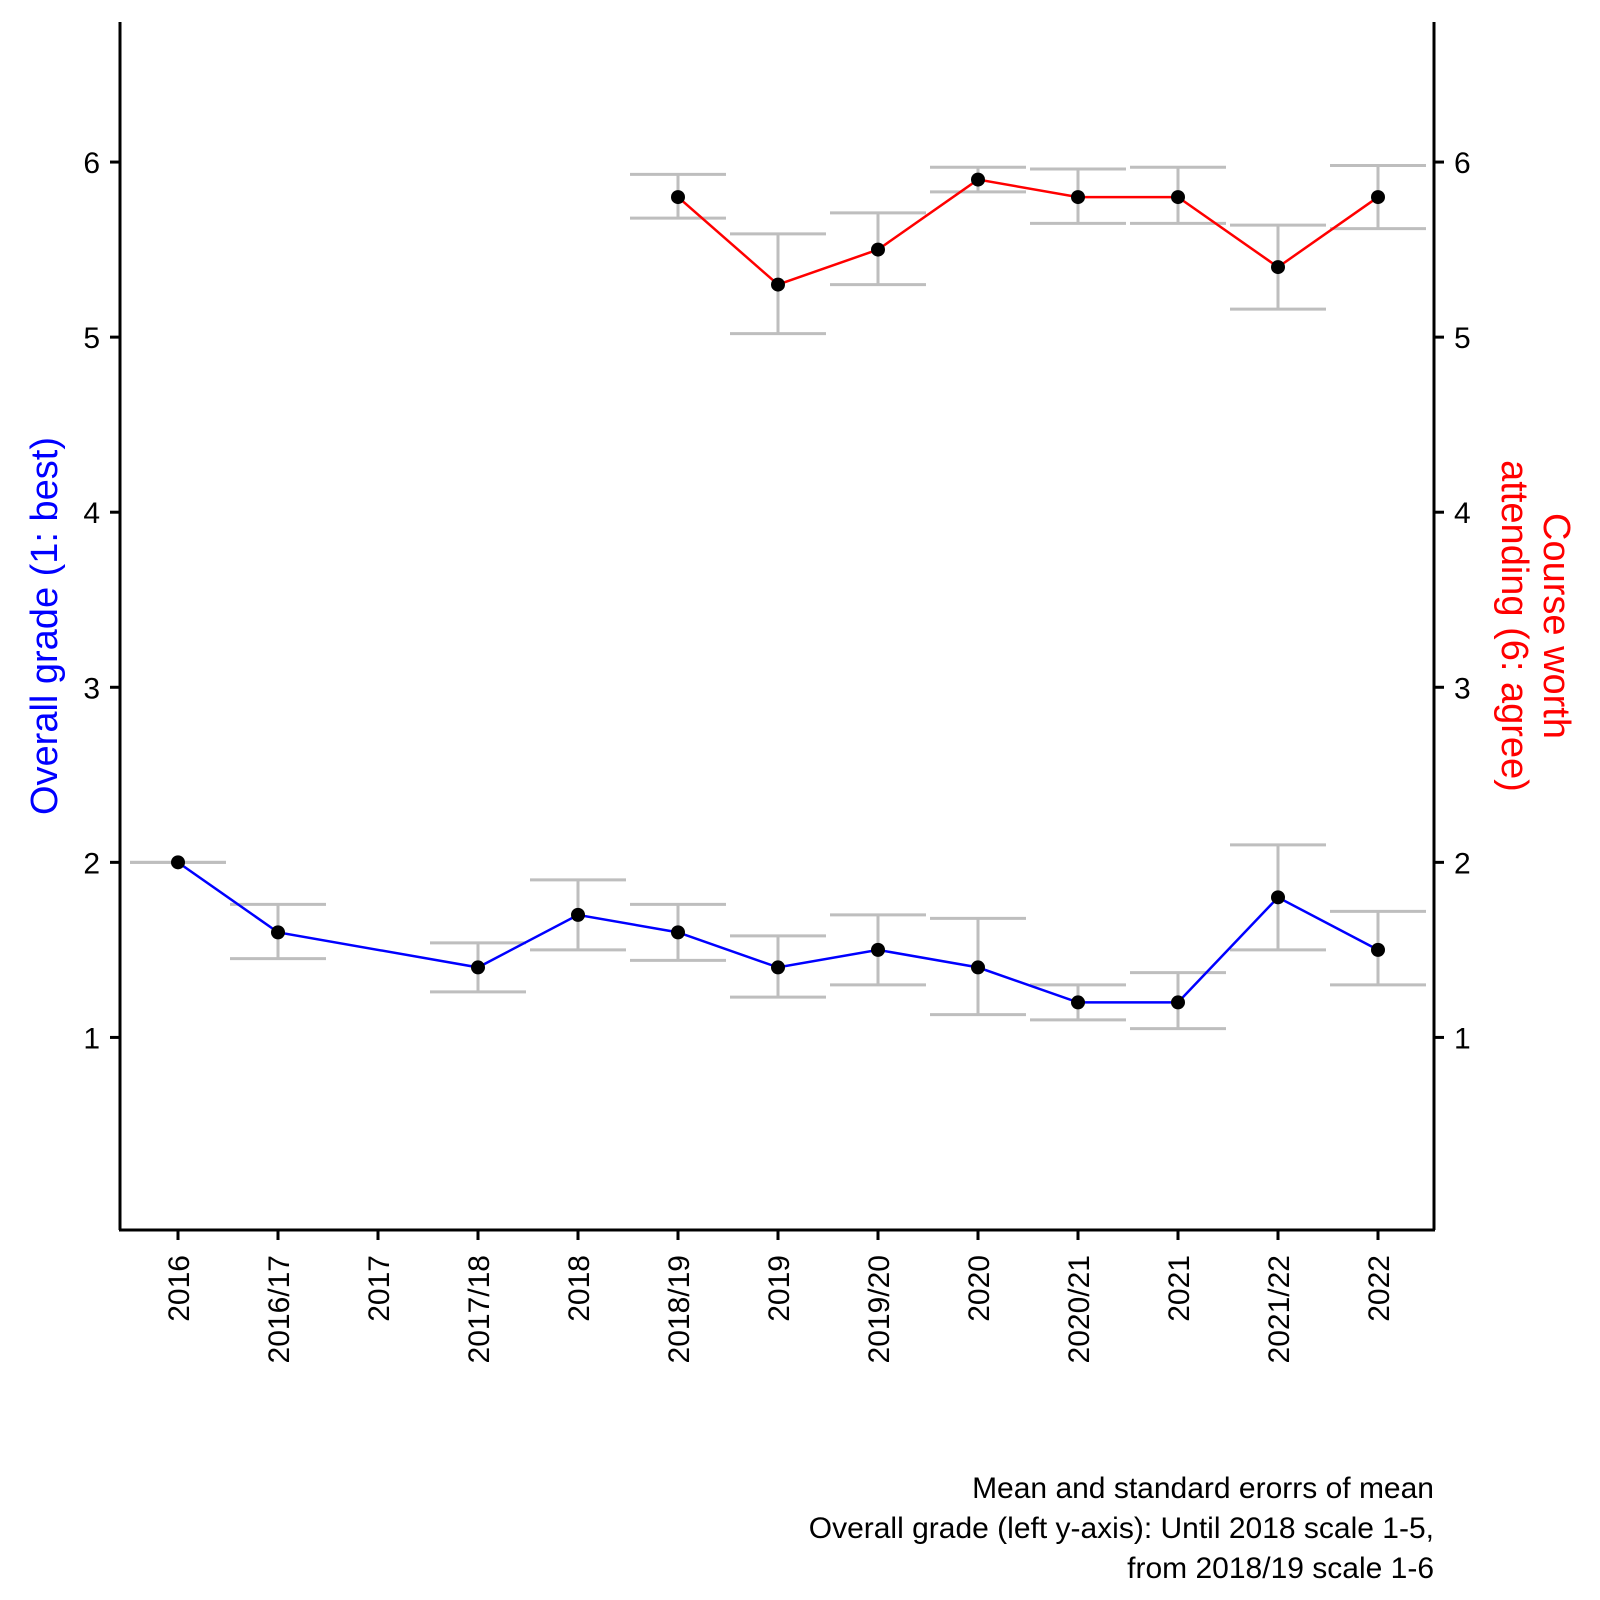 The height and width of the screenshot is (1600, 1600). What do you see at coordinates (1514, 626) in the screenshot?
I see `right-y-axis-title-line2: attending (6: agree)` at bounding box center [1514, 626].